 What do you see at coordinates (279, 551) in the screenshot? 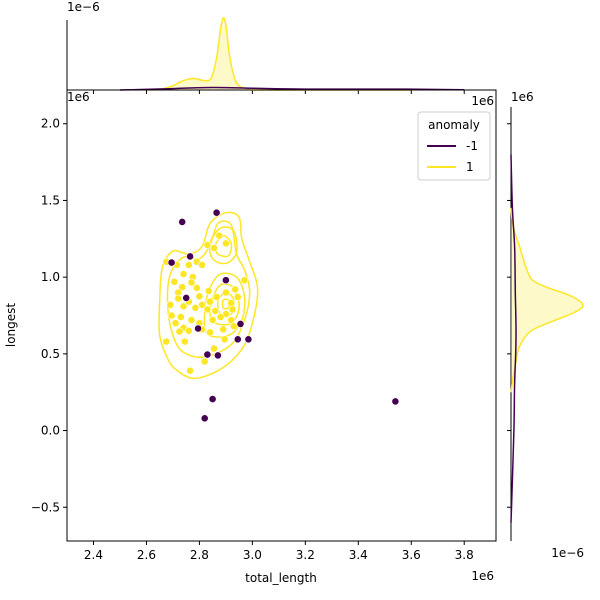
I see `x-axis-ticks: 2.4 2.6 2.8 3.0 3.2 3.4 3.6 3.8` at bounding box center [279, 551].